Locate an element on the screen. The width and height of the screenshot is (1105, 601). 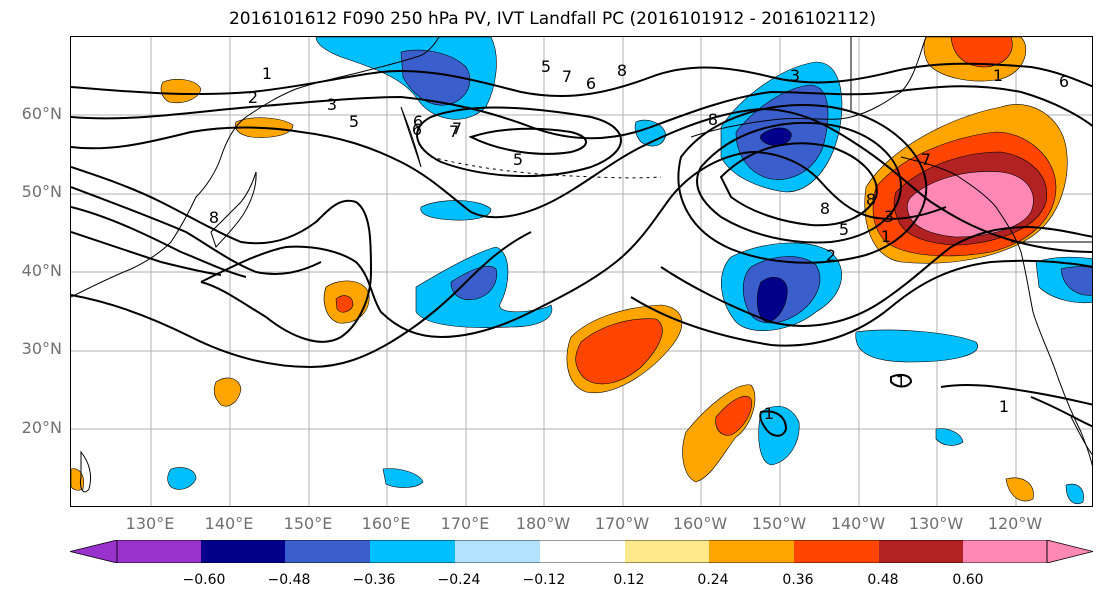
coast-asia is located at coordinates (255, 167).